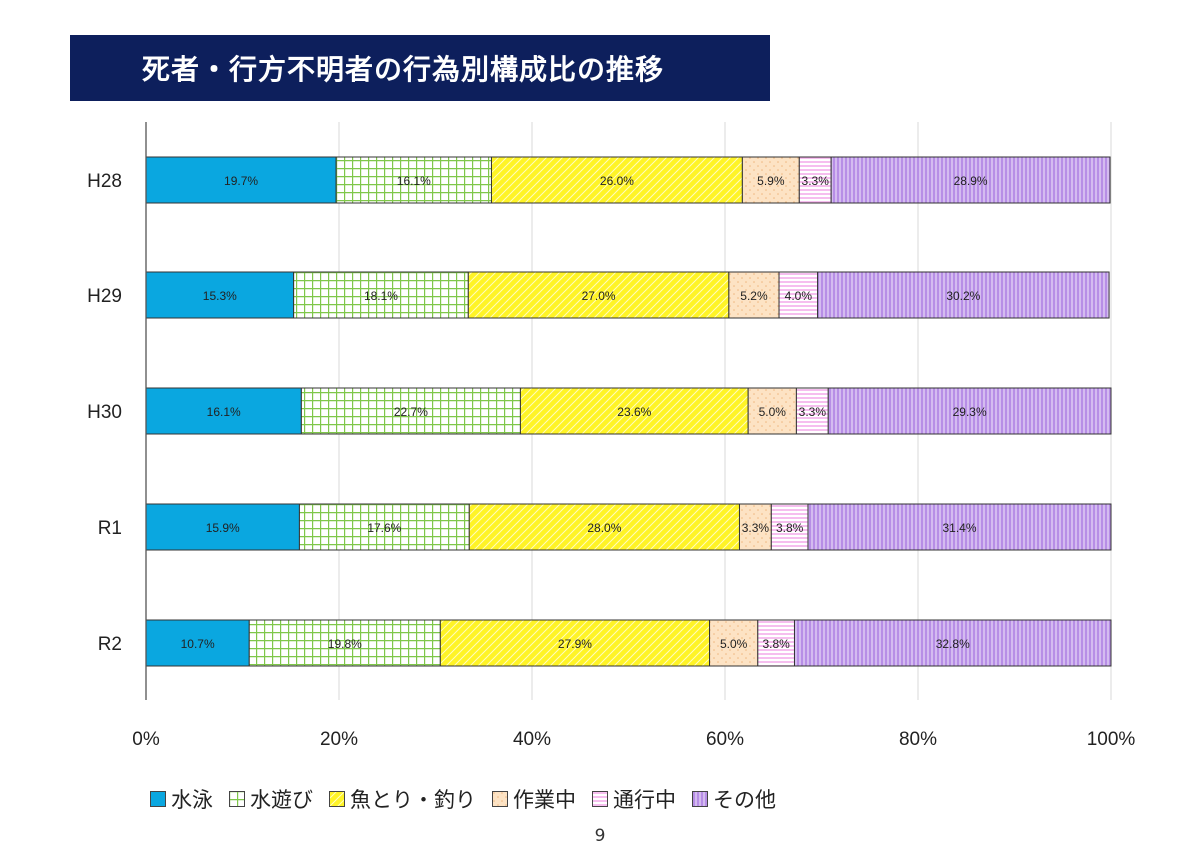  Describe the element at coordinates (110, 528) in the screenshot. I see `y-category-label: R1` at that location.